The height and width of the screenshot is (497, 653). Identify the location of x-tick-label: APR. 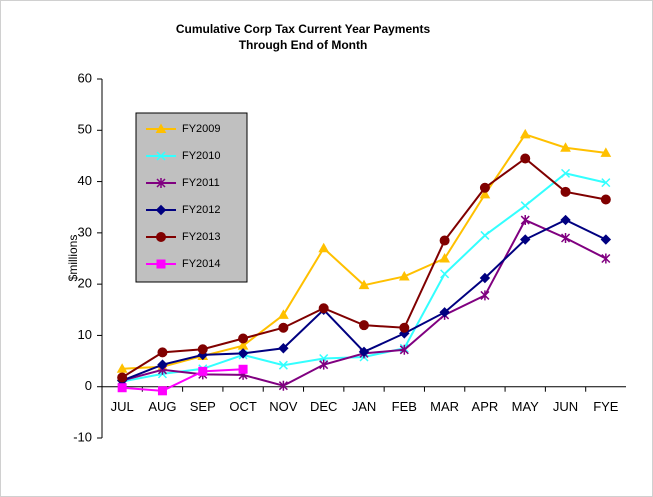
(485, 406).